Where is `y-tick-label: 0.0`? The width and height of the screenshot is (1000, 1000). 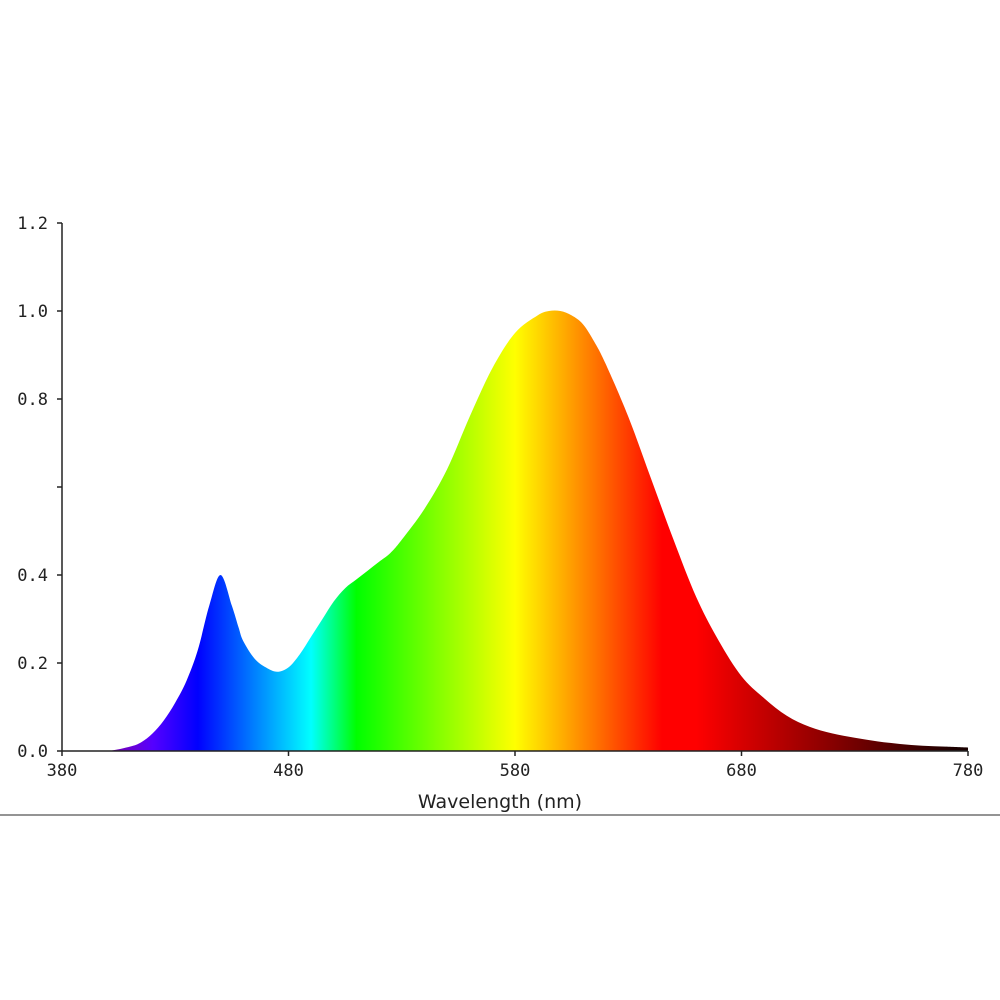 y-tick-label: 0.0 is located at coordinates (32, 752).